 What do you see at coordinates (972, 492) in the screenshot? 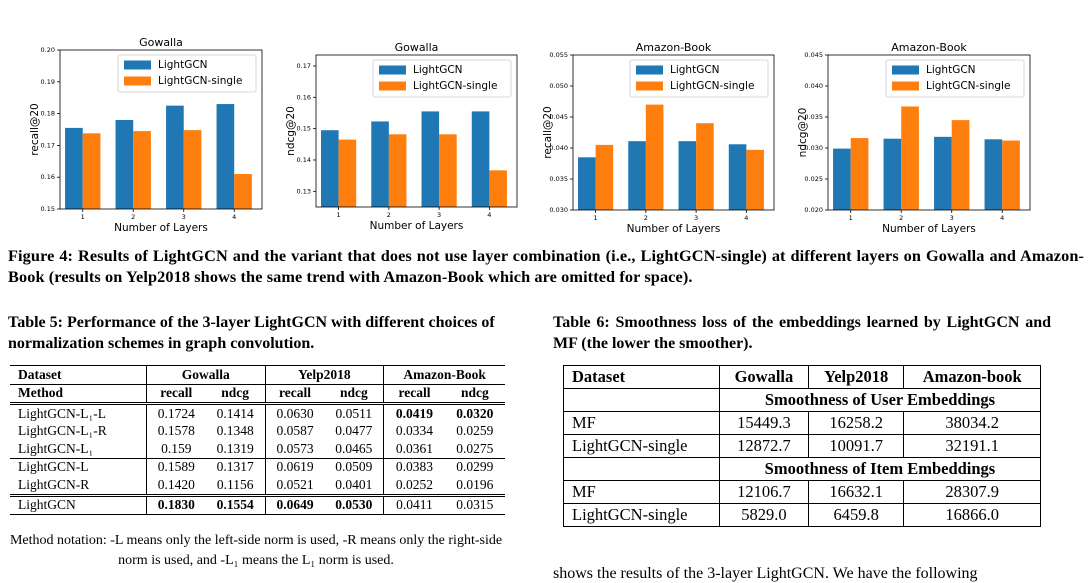
I see `table-cell: 28307.9` at bounding box center [972, 492].